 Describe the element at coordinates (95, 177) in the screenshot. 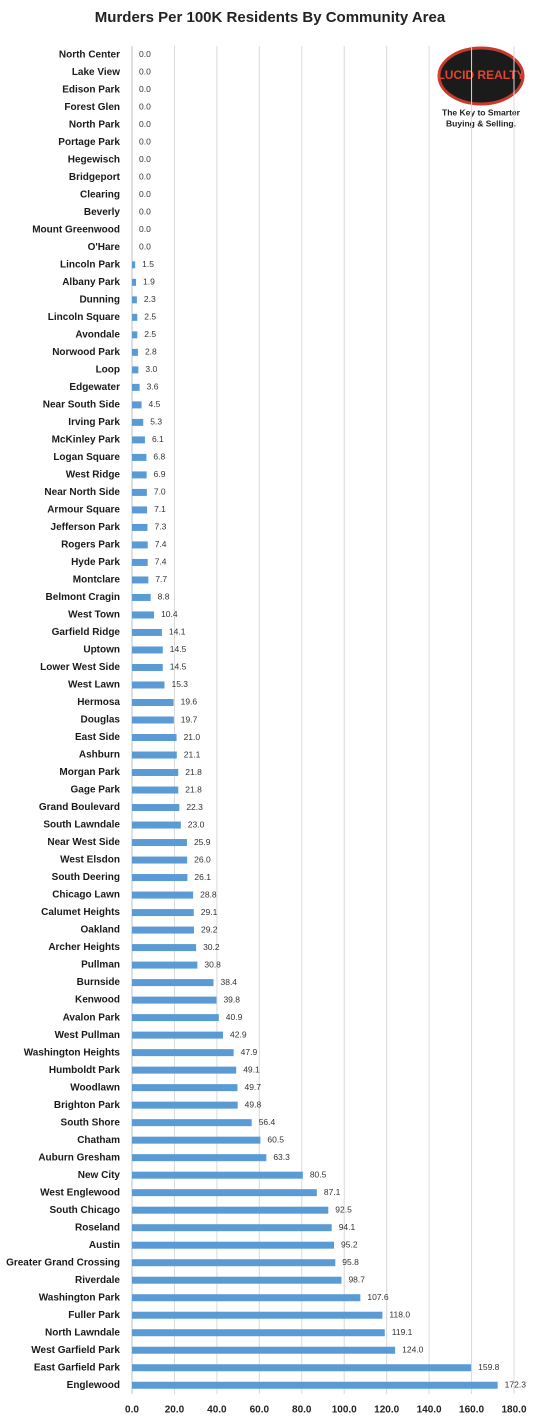

I see `y-tick-label: Bridgeport` at that location.